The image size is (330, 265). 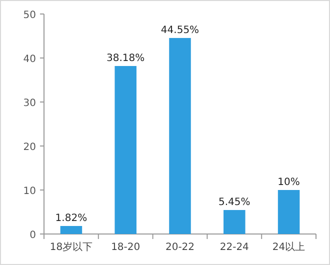 I want to click on data-label: 44.55%, so click(x=180, y=30).